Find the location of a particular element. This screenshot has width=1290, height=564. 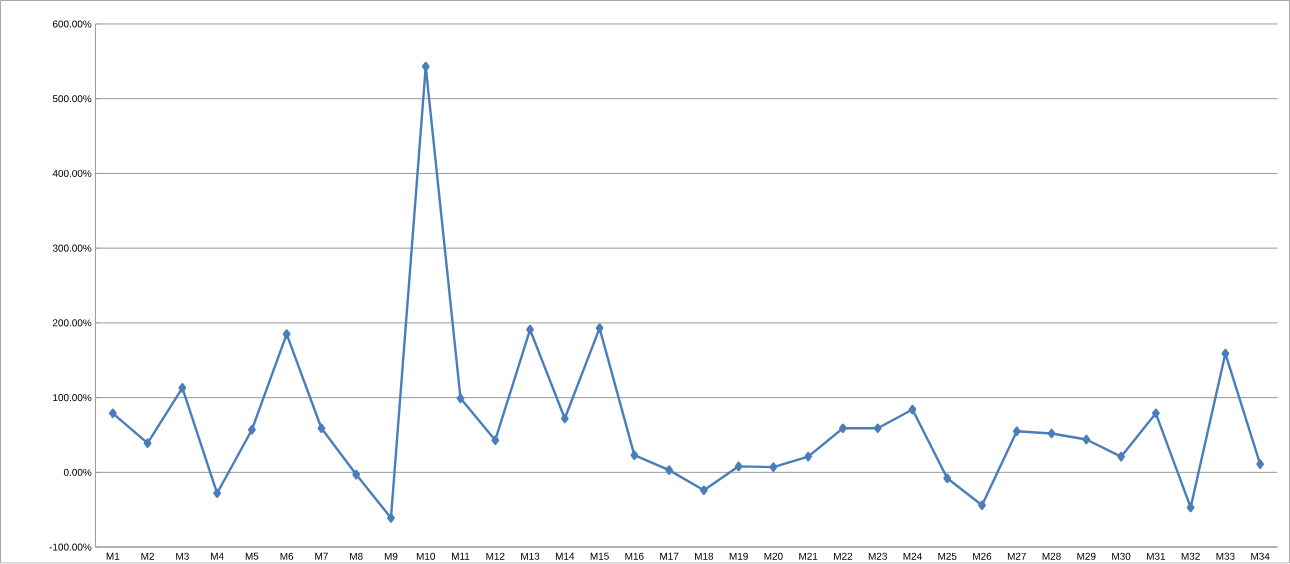

x-tick-label: M10 is located at coordinates (426, 556).